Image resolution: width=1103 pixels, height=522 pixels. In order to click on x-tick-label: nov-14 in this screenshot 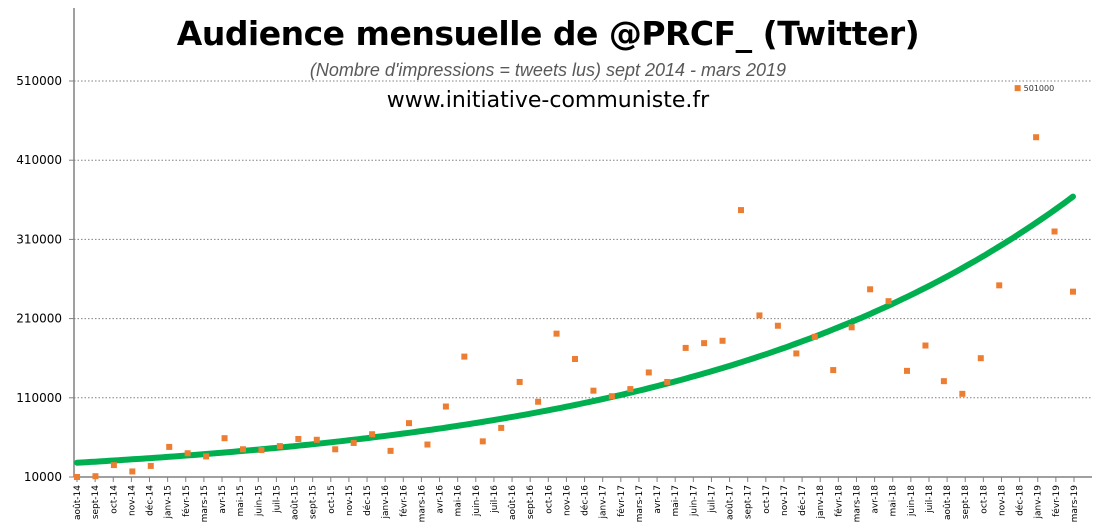, I will do `click(132, 500)`.